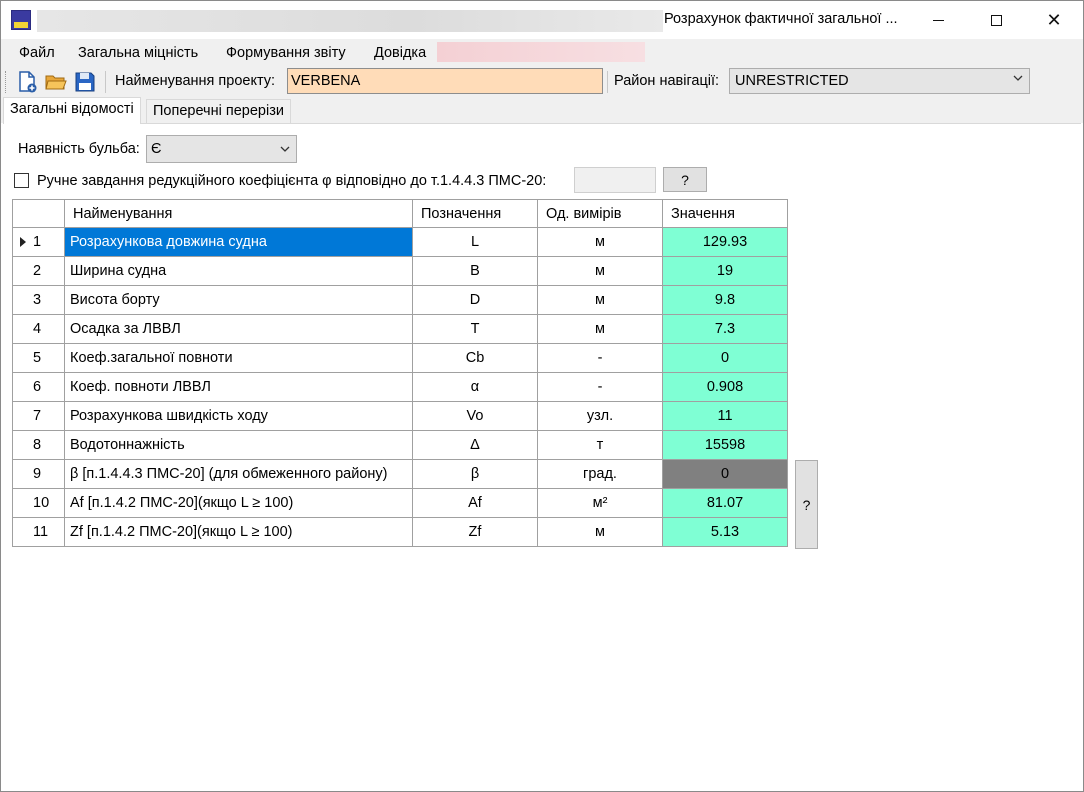  Describe the element at coordinates (37, 300) in the screenshot. I see `row-index-text: 3` at that location.